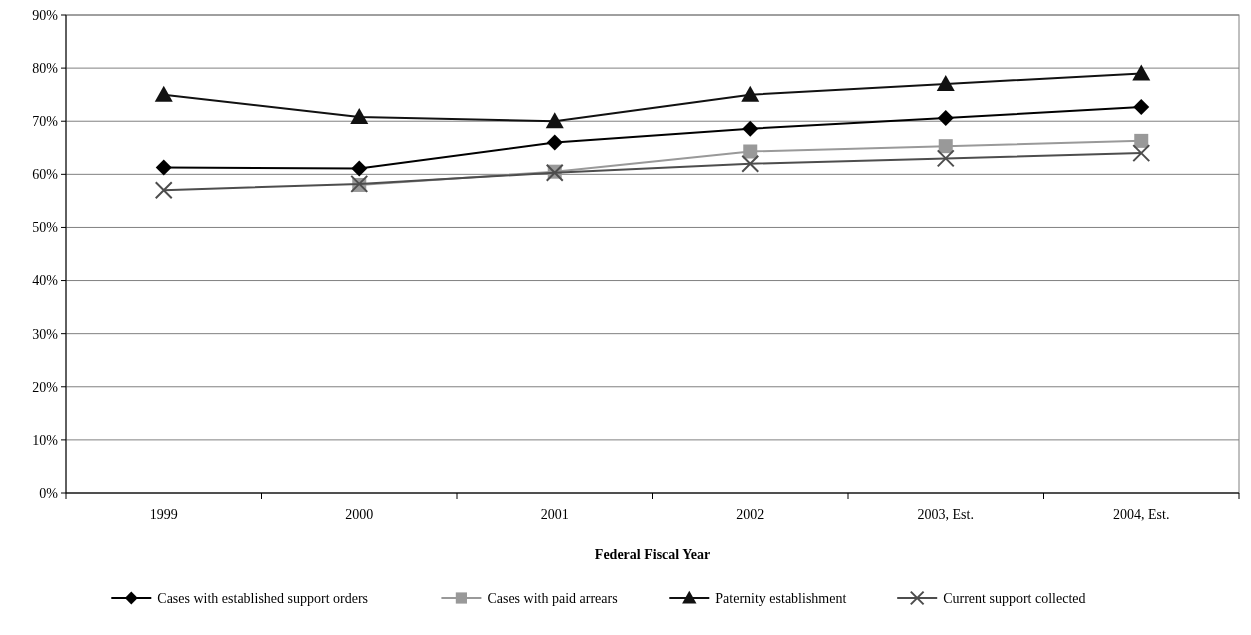 This screenshot has height=635, width=1251. Describe the element at coordinates (45, 175) in the screenshot. I see `y-tick-label: 60%` at that location.